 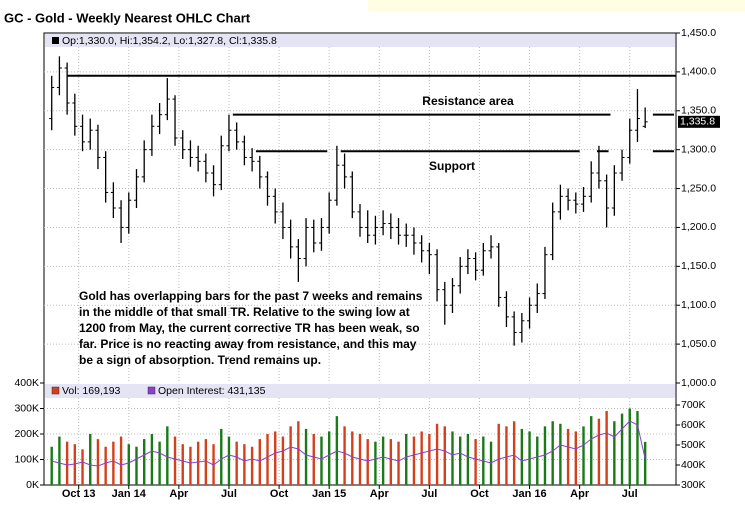 I want to click on last-price-label: 1,335.8, so click(x=697, y=122).